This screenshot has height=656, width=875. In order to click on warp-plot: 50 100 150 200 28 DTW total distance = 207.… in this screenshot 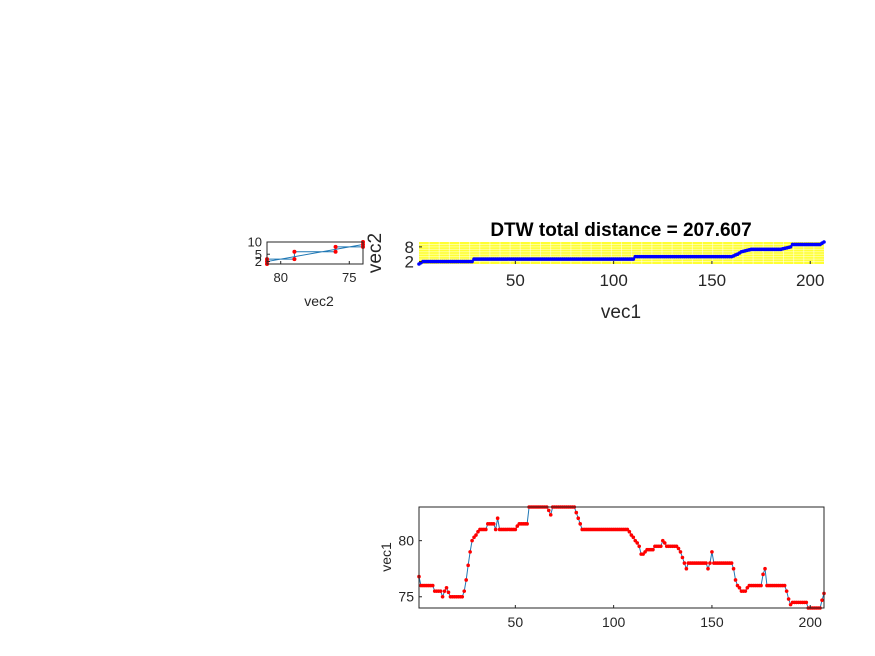, I will do `click(595, 271)`.